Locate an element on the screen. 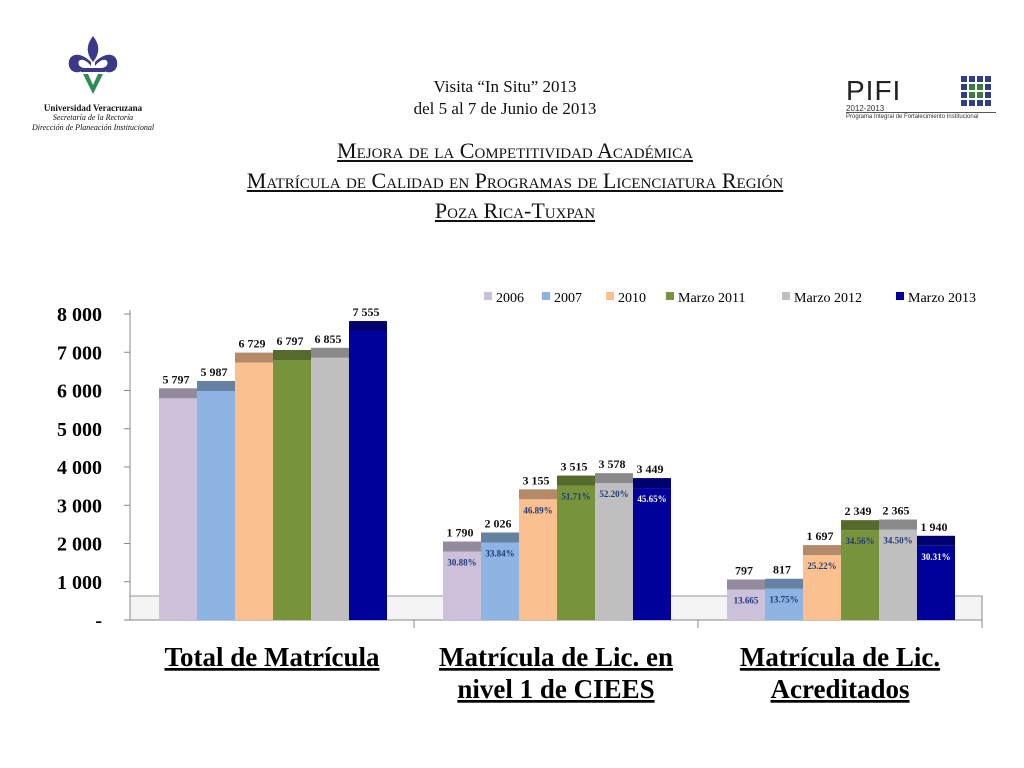 This screenshot has height=768, width=1024. university-direccion: Dirección de Planeación Institucional is located at coordinates (93, 127).